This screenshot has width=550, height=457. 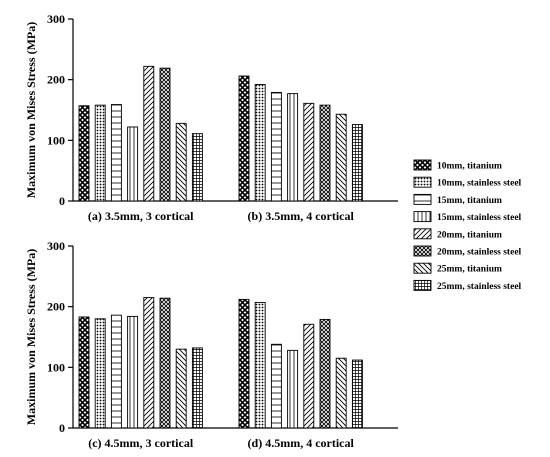 I want to click on legend-label: 20mm, titanium, so click(x=469, y=235).